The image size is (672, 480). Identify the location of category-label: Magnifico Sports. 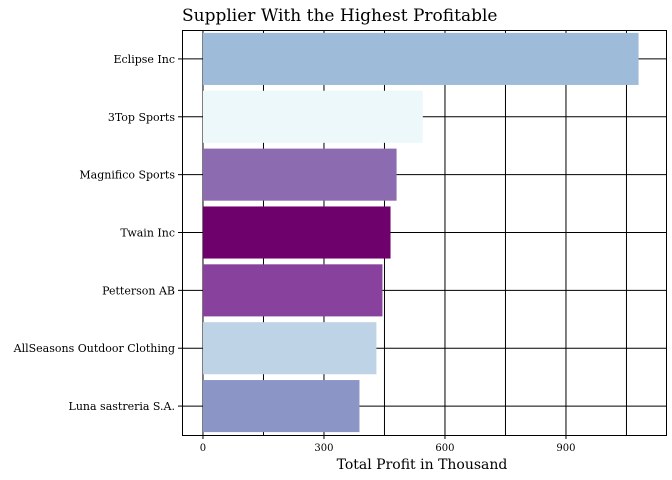
(127, 175).